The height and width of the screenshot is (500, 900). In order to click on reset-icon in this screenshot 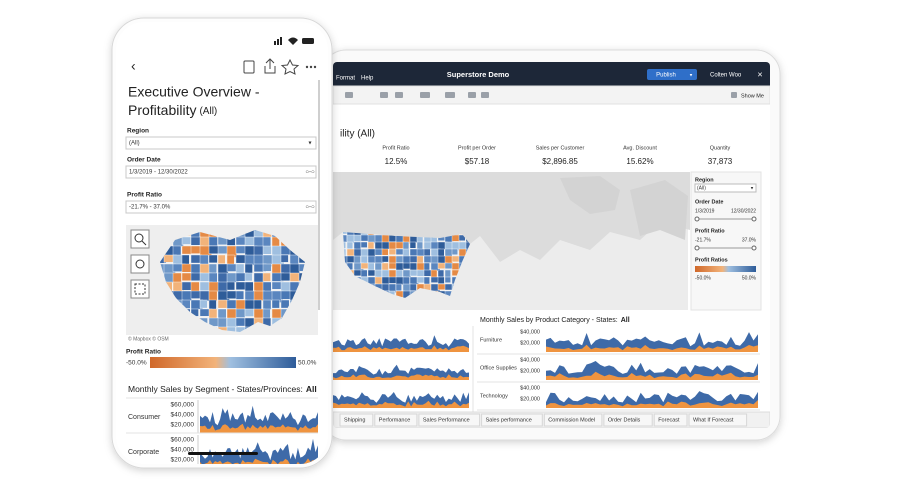, I will do `click(140, 264)`.